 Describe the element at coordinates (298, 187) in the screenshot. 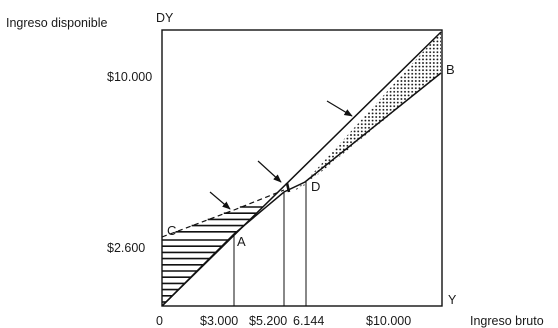

I see `dotted-region-small` at that location.